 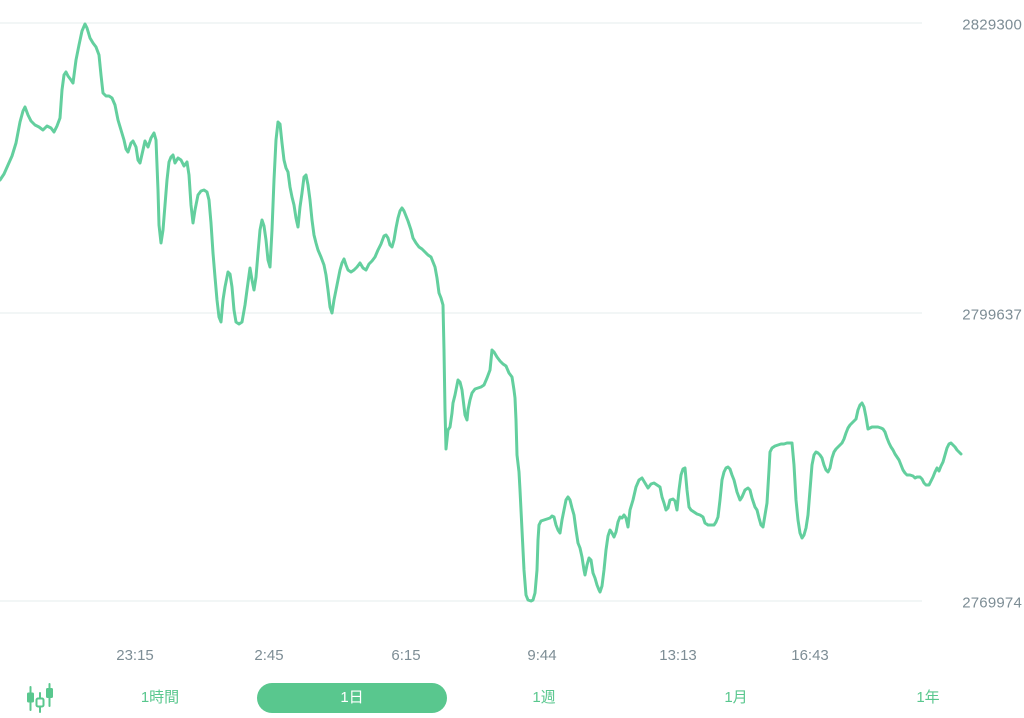 What do you see at coordinates (810, 655) in the screenshot?
I see `x-axis-label: 16:43` at bounding box center [810, 655].